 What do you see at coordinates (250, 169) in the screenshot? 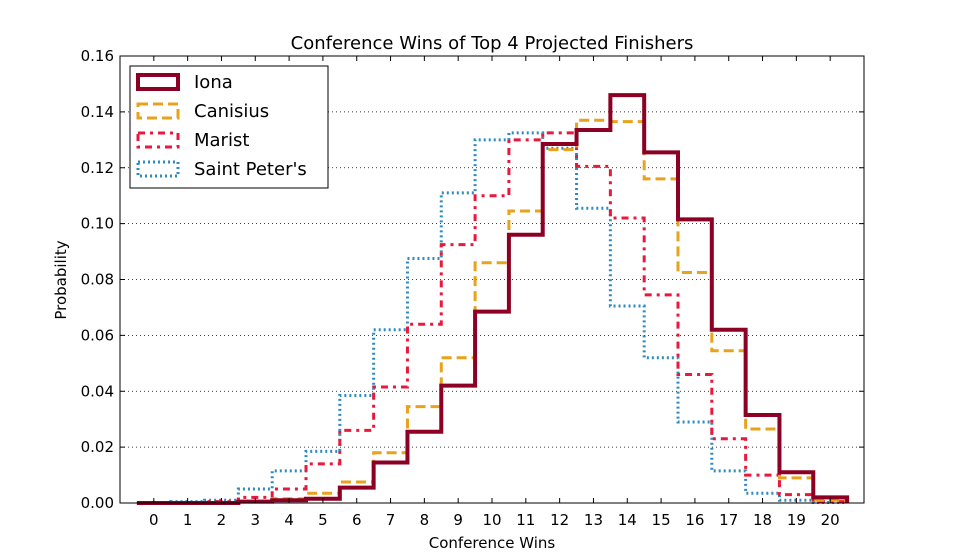
I see `legend-label: Saint Peter's` at bounding box center [250, 169].